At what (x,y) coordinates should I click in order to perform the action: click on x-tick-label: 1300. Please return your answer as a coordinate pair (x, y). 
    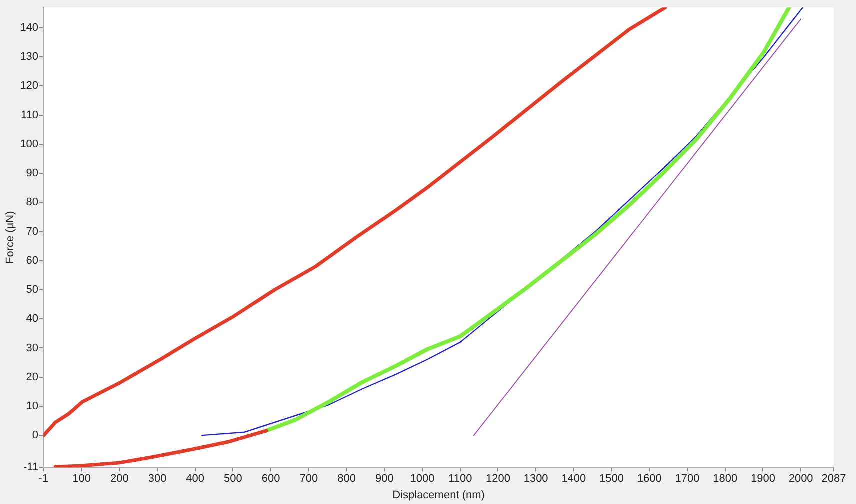
    Looking at the image, I should click on (536, 479).